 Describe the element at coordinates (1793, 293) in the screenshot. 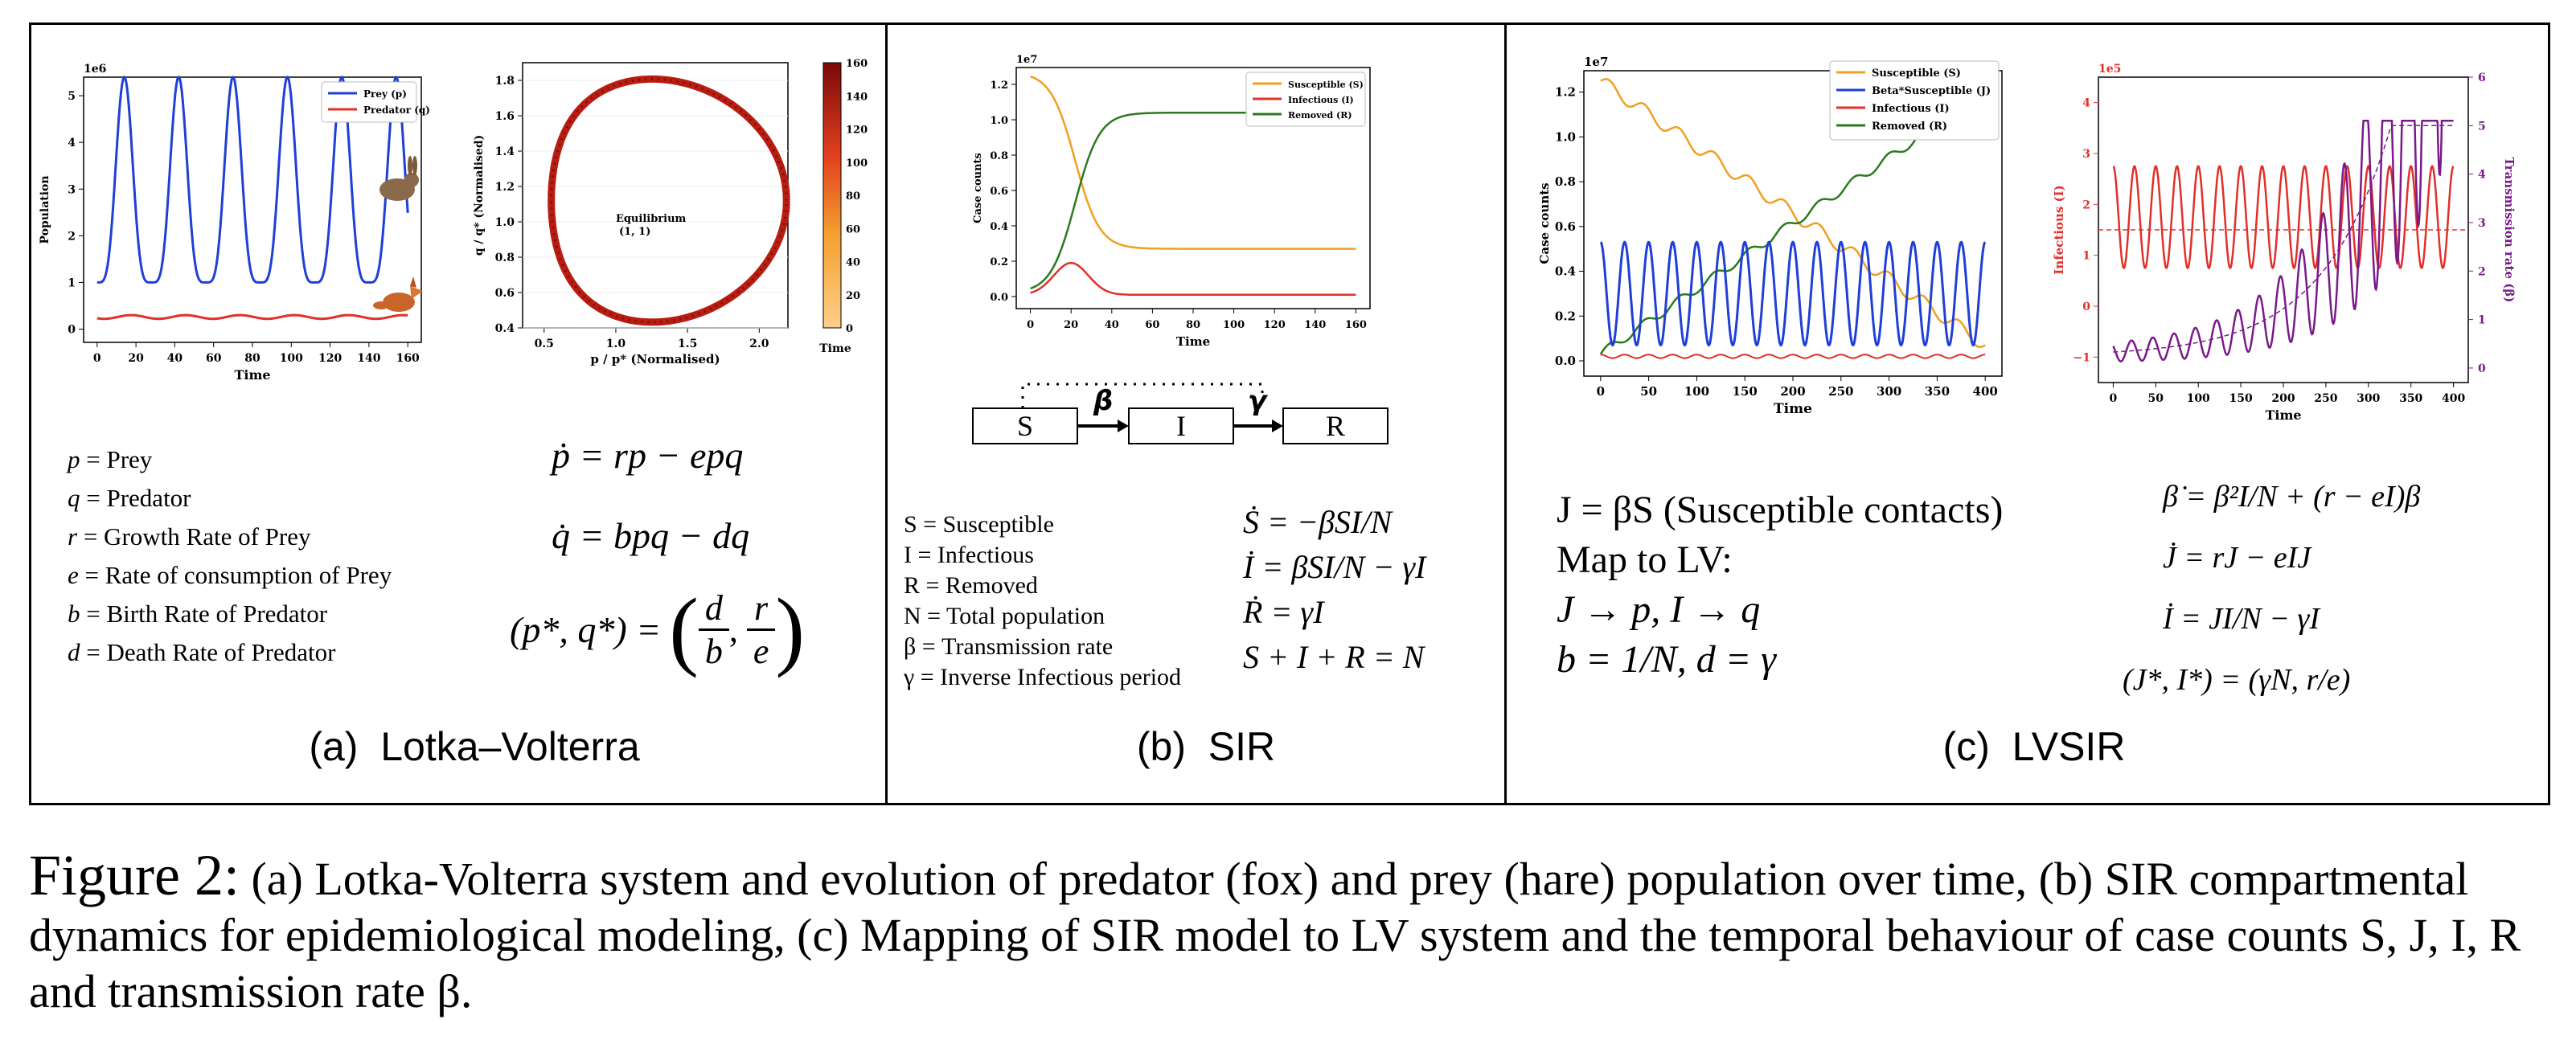

I see `beta-susceptible-line` at that location.